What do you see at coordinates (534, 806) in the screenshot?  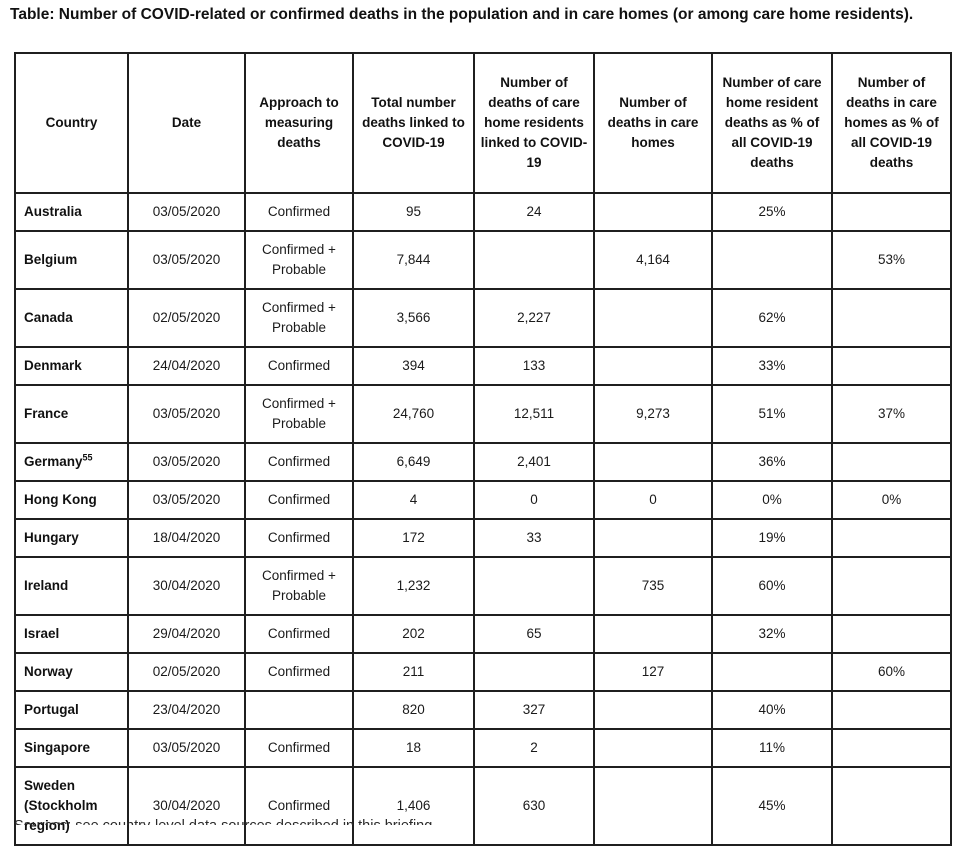 I see `cell-residents: 630` at bounding box center [534, 806].